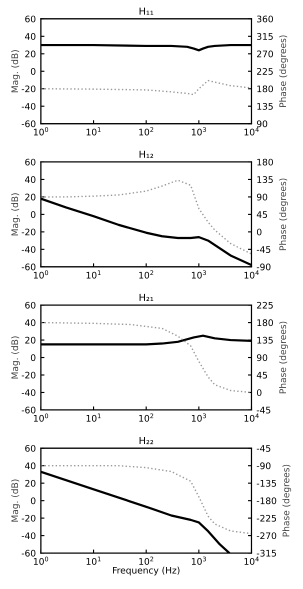 This screenshot has height=589, width=303. What do you see at coordinates (266, 483) in the screenshot?
I see `y2-tick-label: -135` at bounding box center [266, 483].